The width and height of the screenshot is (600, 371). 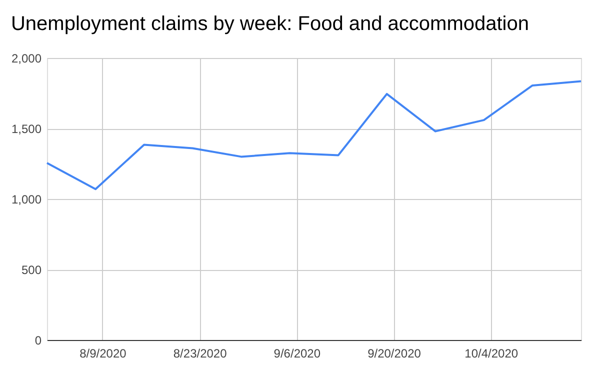 What do you see at coordinates (269, 24) in the screenshot?
I see `chart-title: Unemployment claims by week: Food and accommodation` at bounding box center [269, 24].